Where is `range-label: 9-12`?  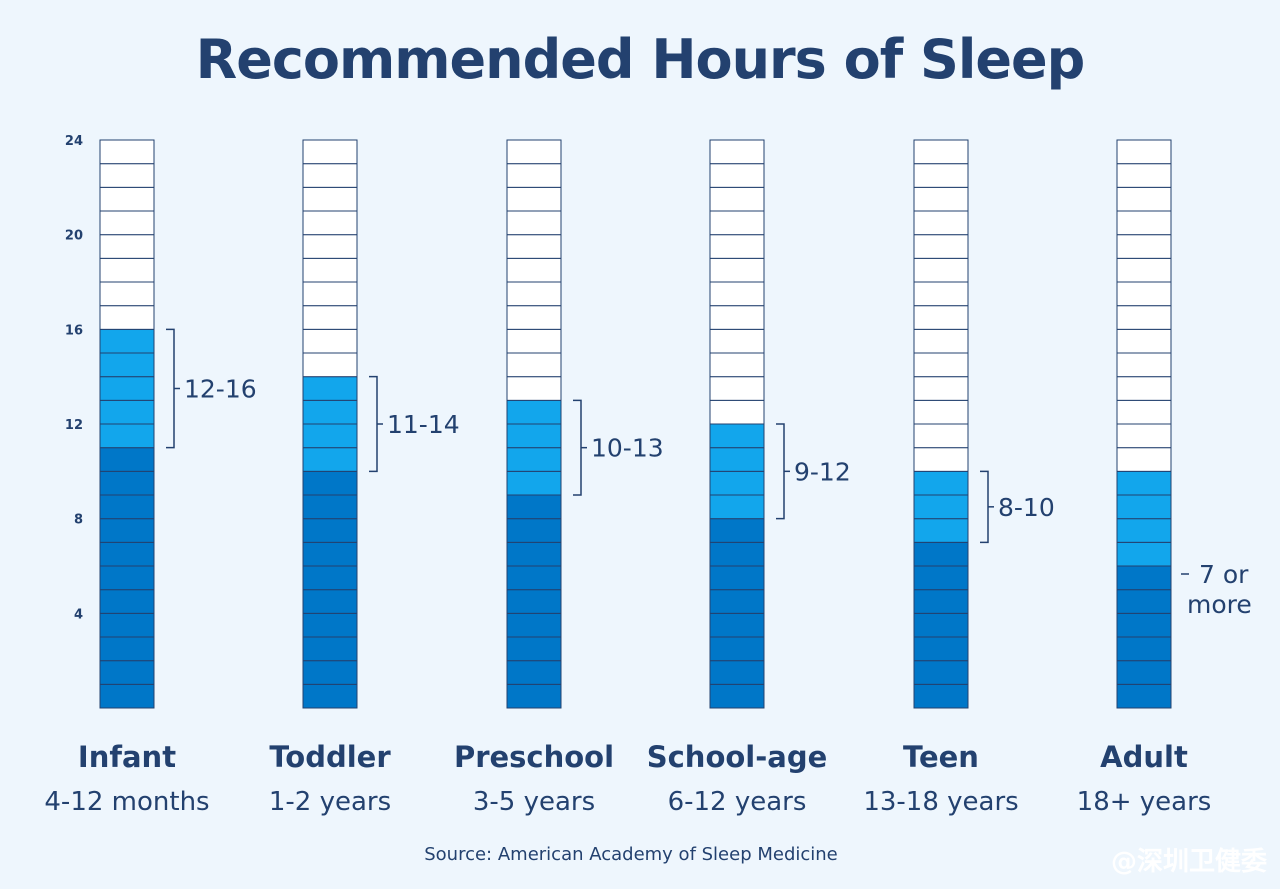 range-label: 9-12 is located at coordinates (822, 471).